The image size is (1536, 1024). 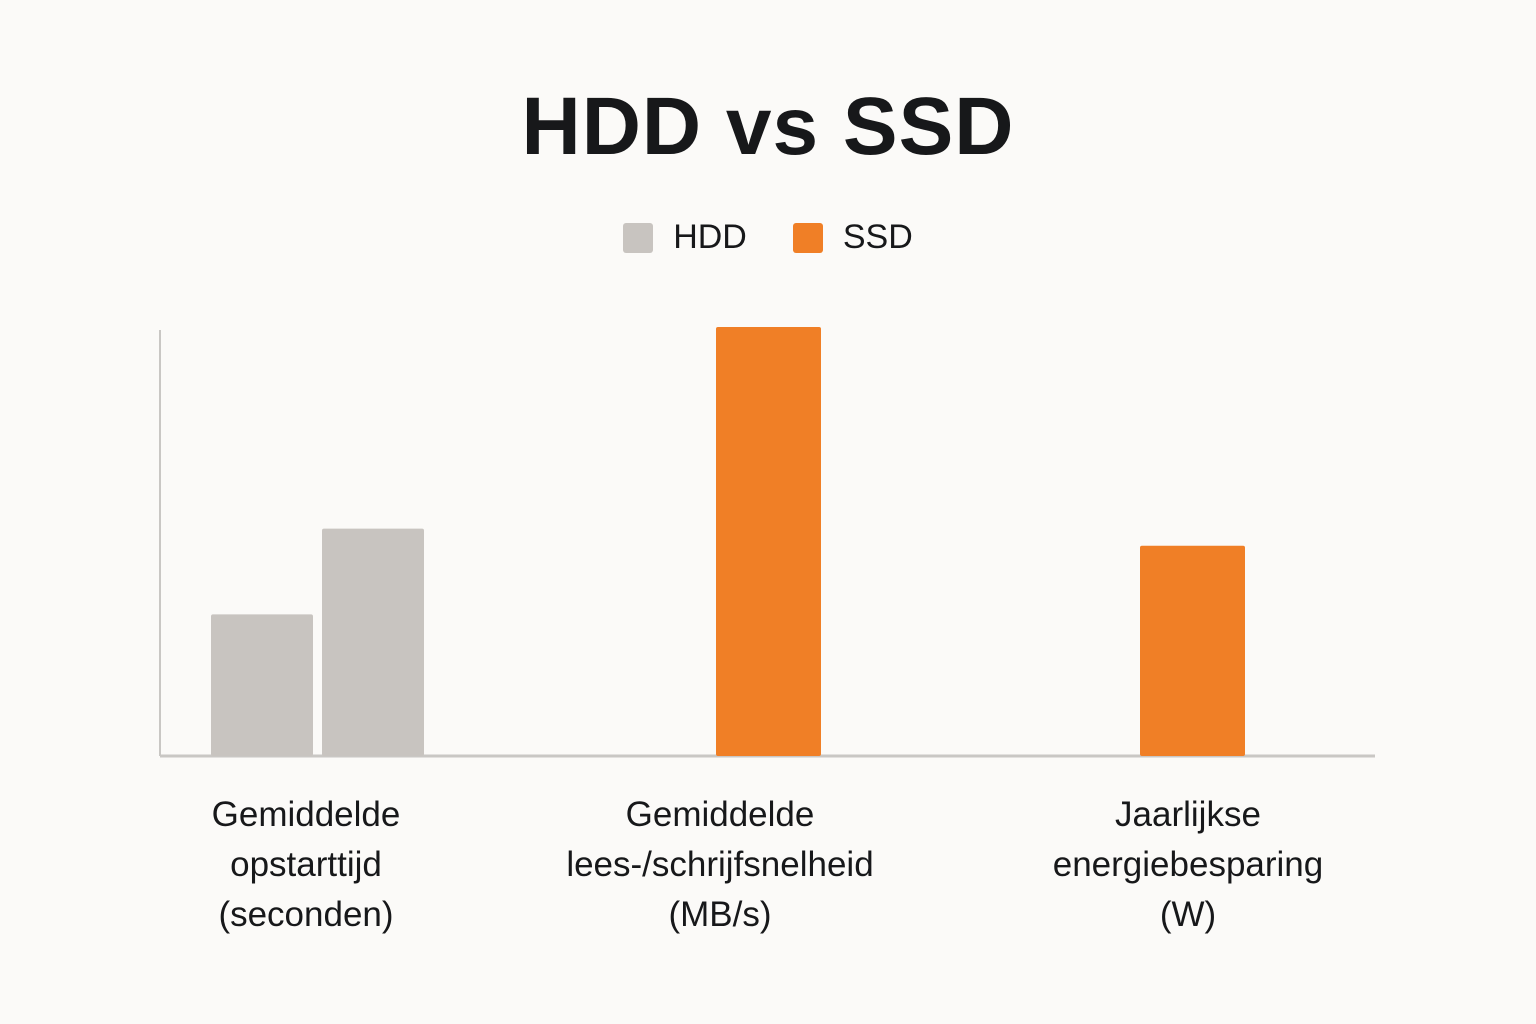 I want to click on legend-swatch-ssd, so click(x=807, y=237).